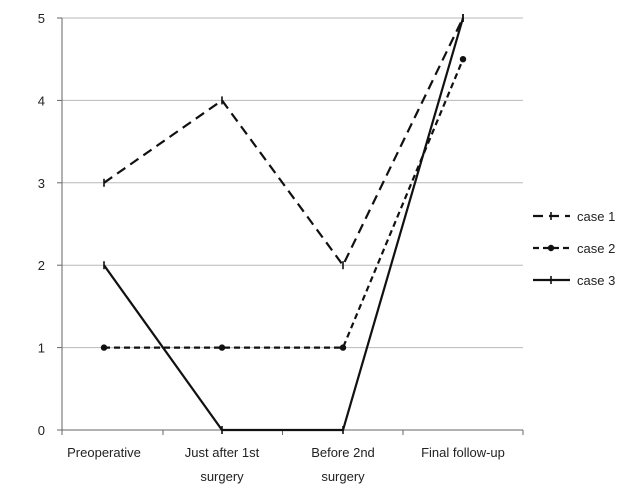  What do you see at coordinates (596, 280) in the screenshot?
I see `legend-label: case 3` at bounding box center [596, 280].